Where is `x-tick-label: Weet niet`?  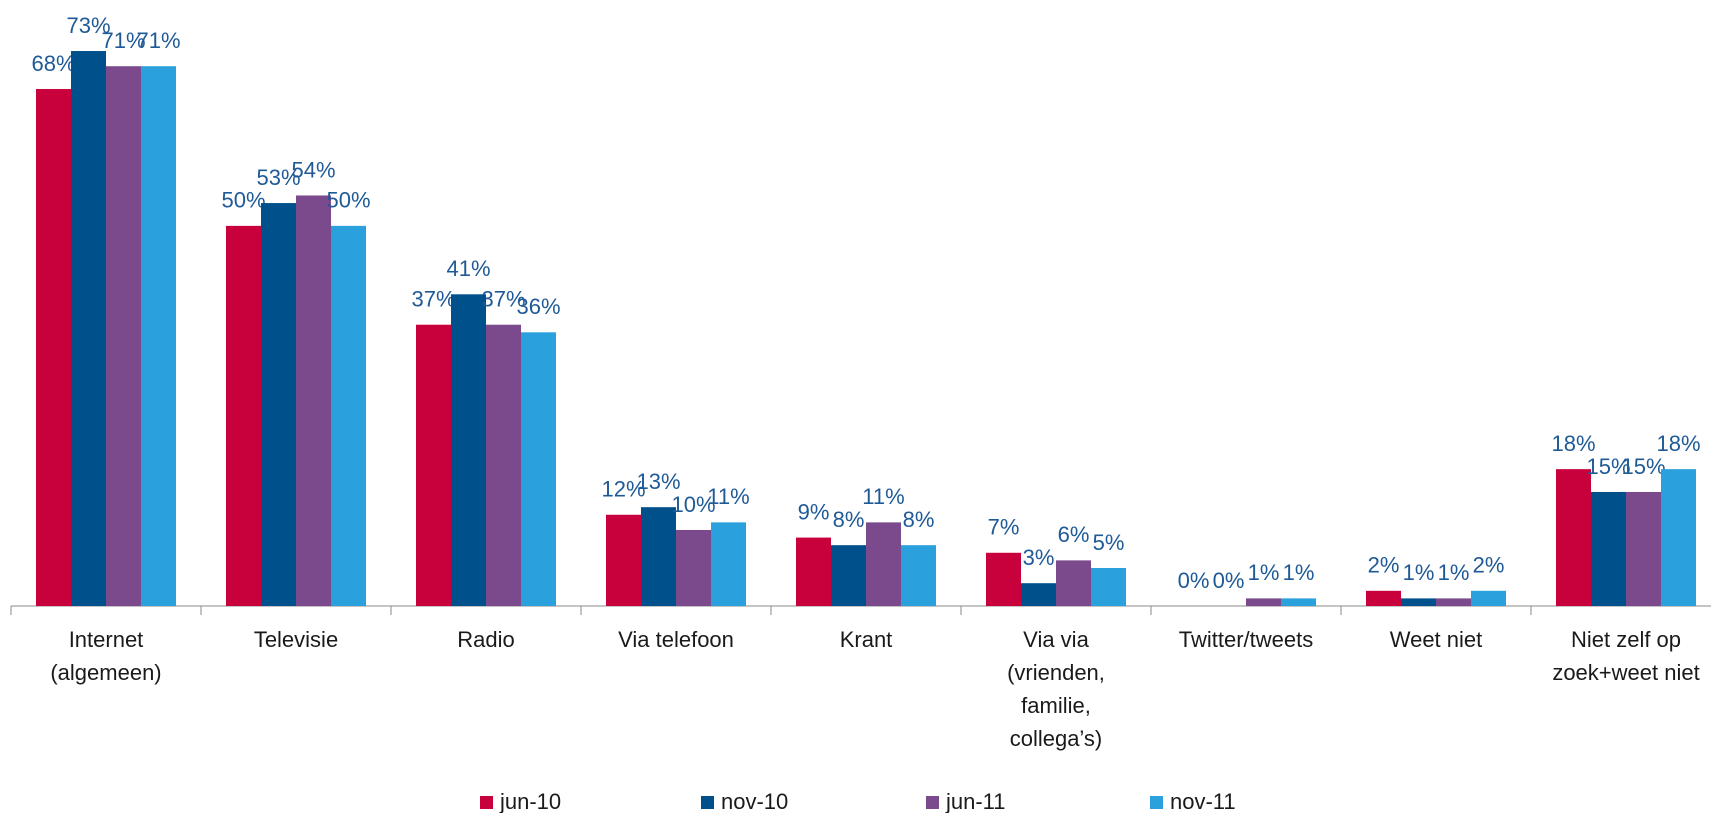
x-tick-label: Weet niet is located at coordinates (1436, 639).